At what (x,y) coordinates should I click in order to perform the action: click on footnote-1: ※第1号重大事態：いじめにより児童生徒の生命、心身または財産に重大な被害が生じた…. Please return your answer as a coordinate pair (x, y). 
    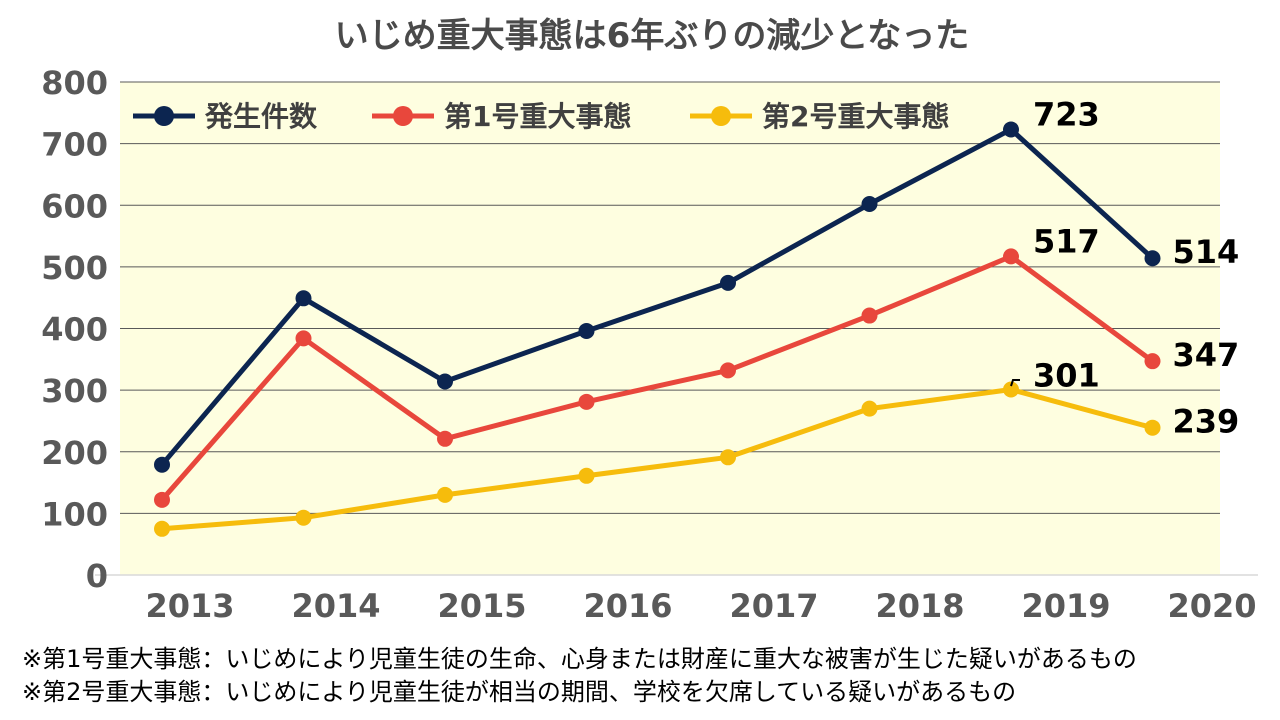
    Looking at the image, I should click on (579, 659).